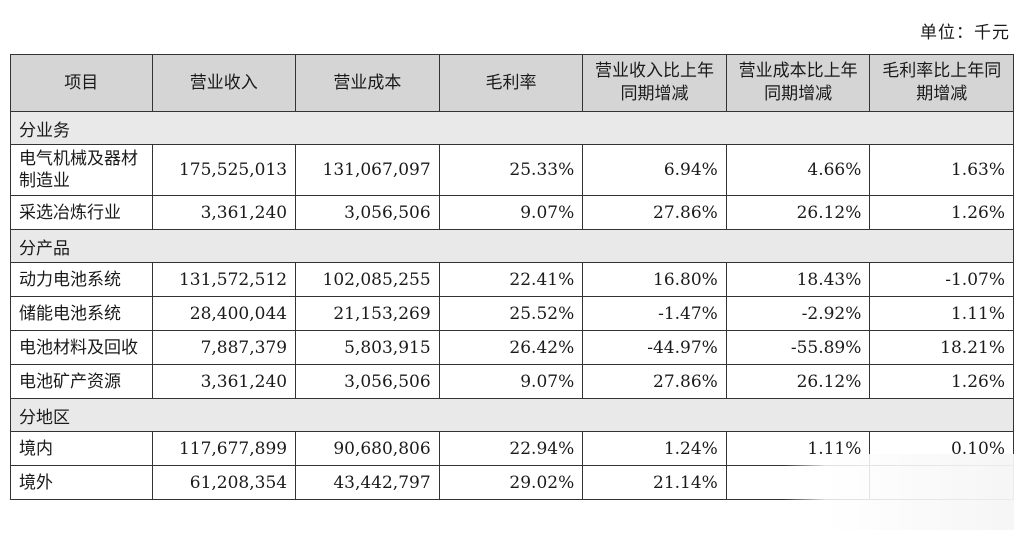 The width and height of the screenshot is (1024, 534). I want to click on cell-item: 电池材料及回收, so click(81, 347).